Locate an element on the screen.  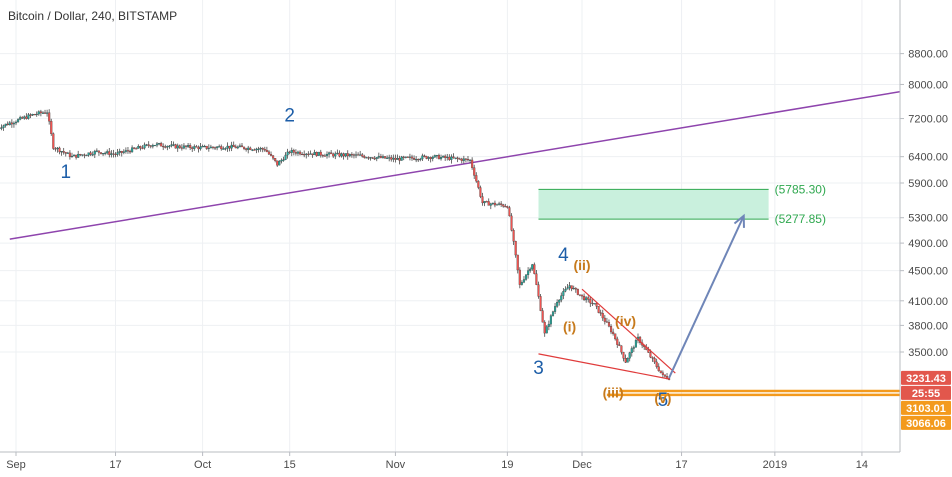
subwave-label: (iv) is located at coordinates (625, 321).